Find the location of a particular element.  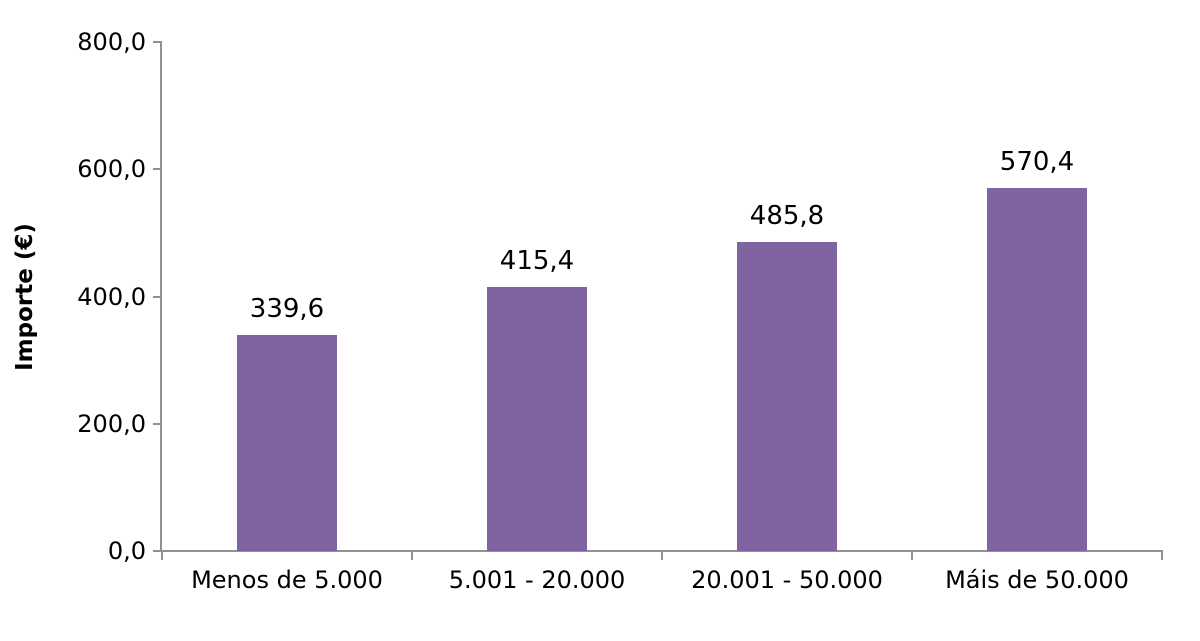

category-label: 5.001 - 20.000 is located at coordinates (537, 580).